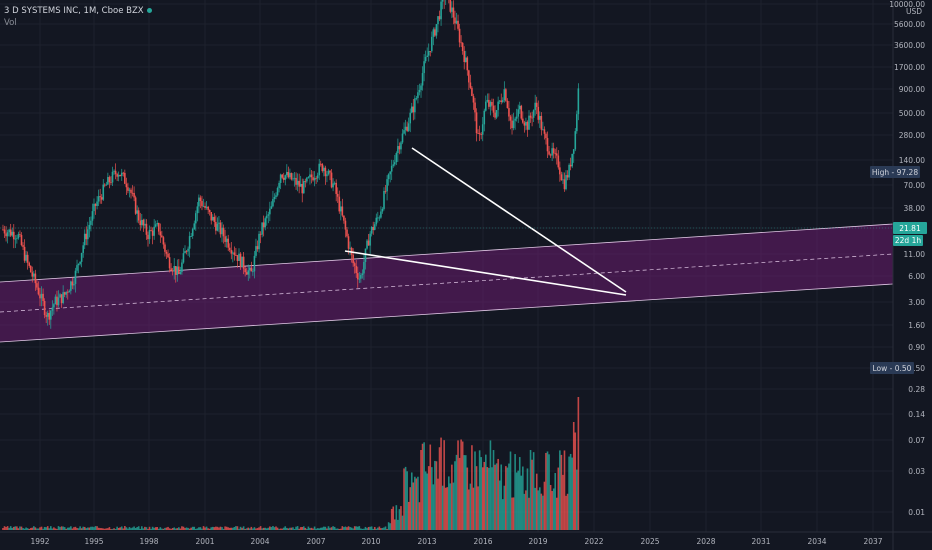 This screenshot has width=932, height=550. Describe the element at coordinates (482, 541) in the screenshot. I see `time-tick-label: 2016` at that location.